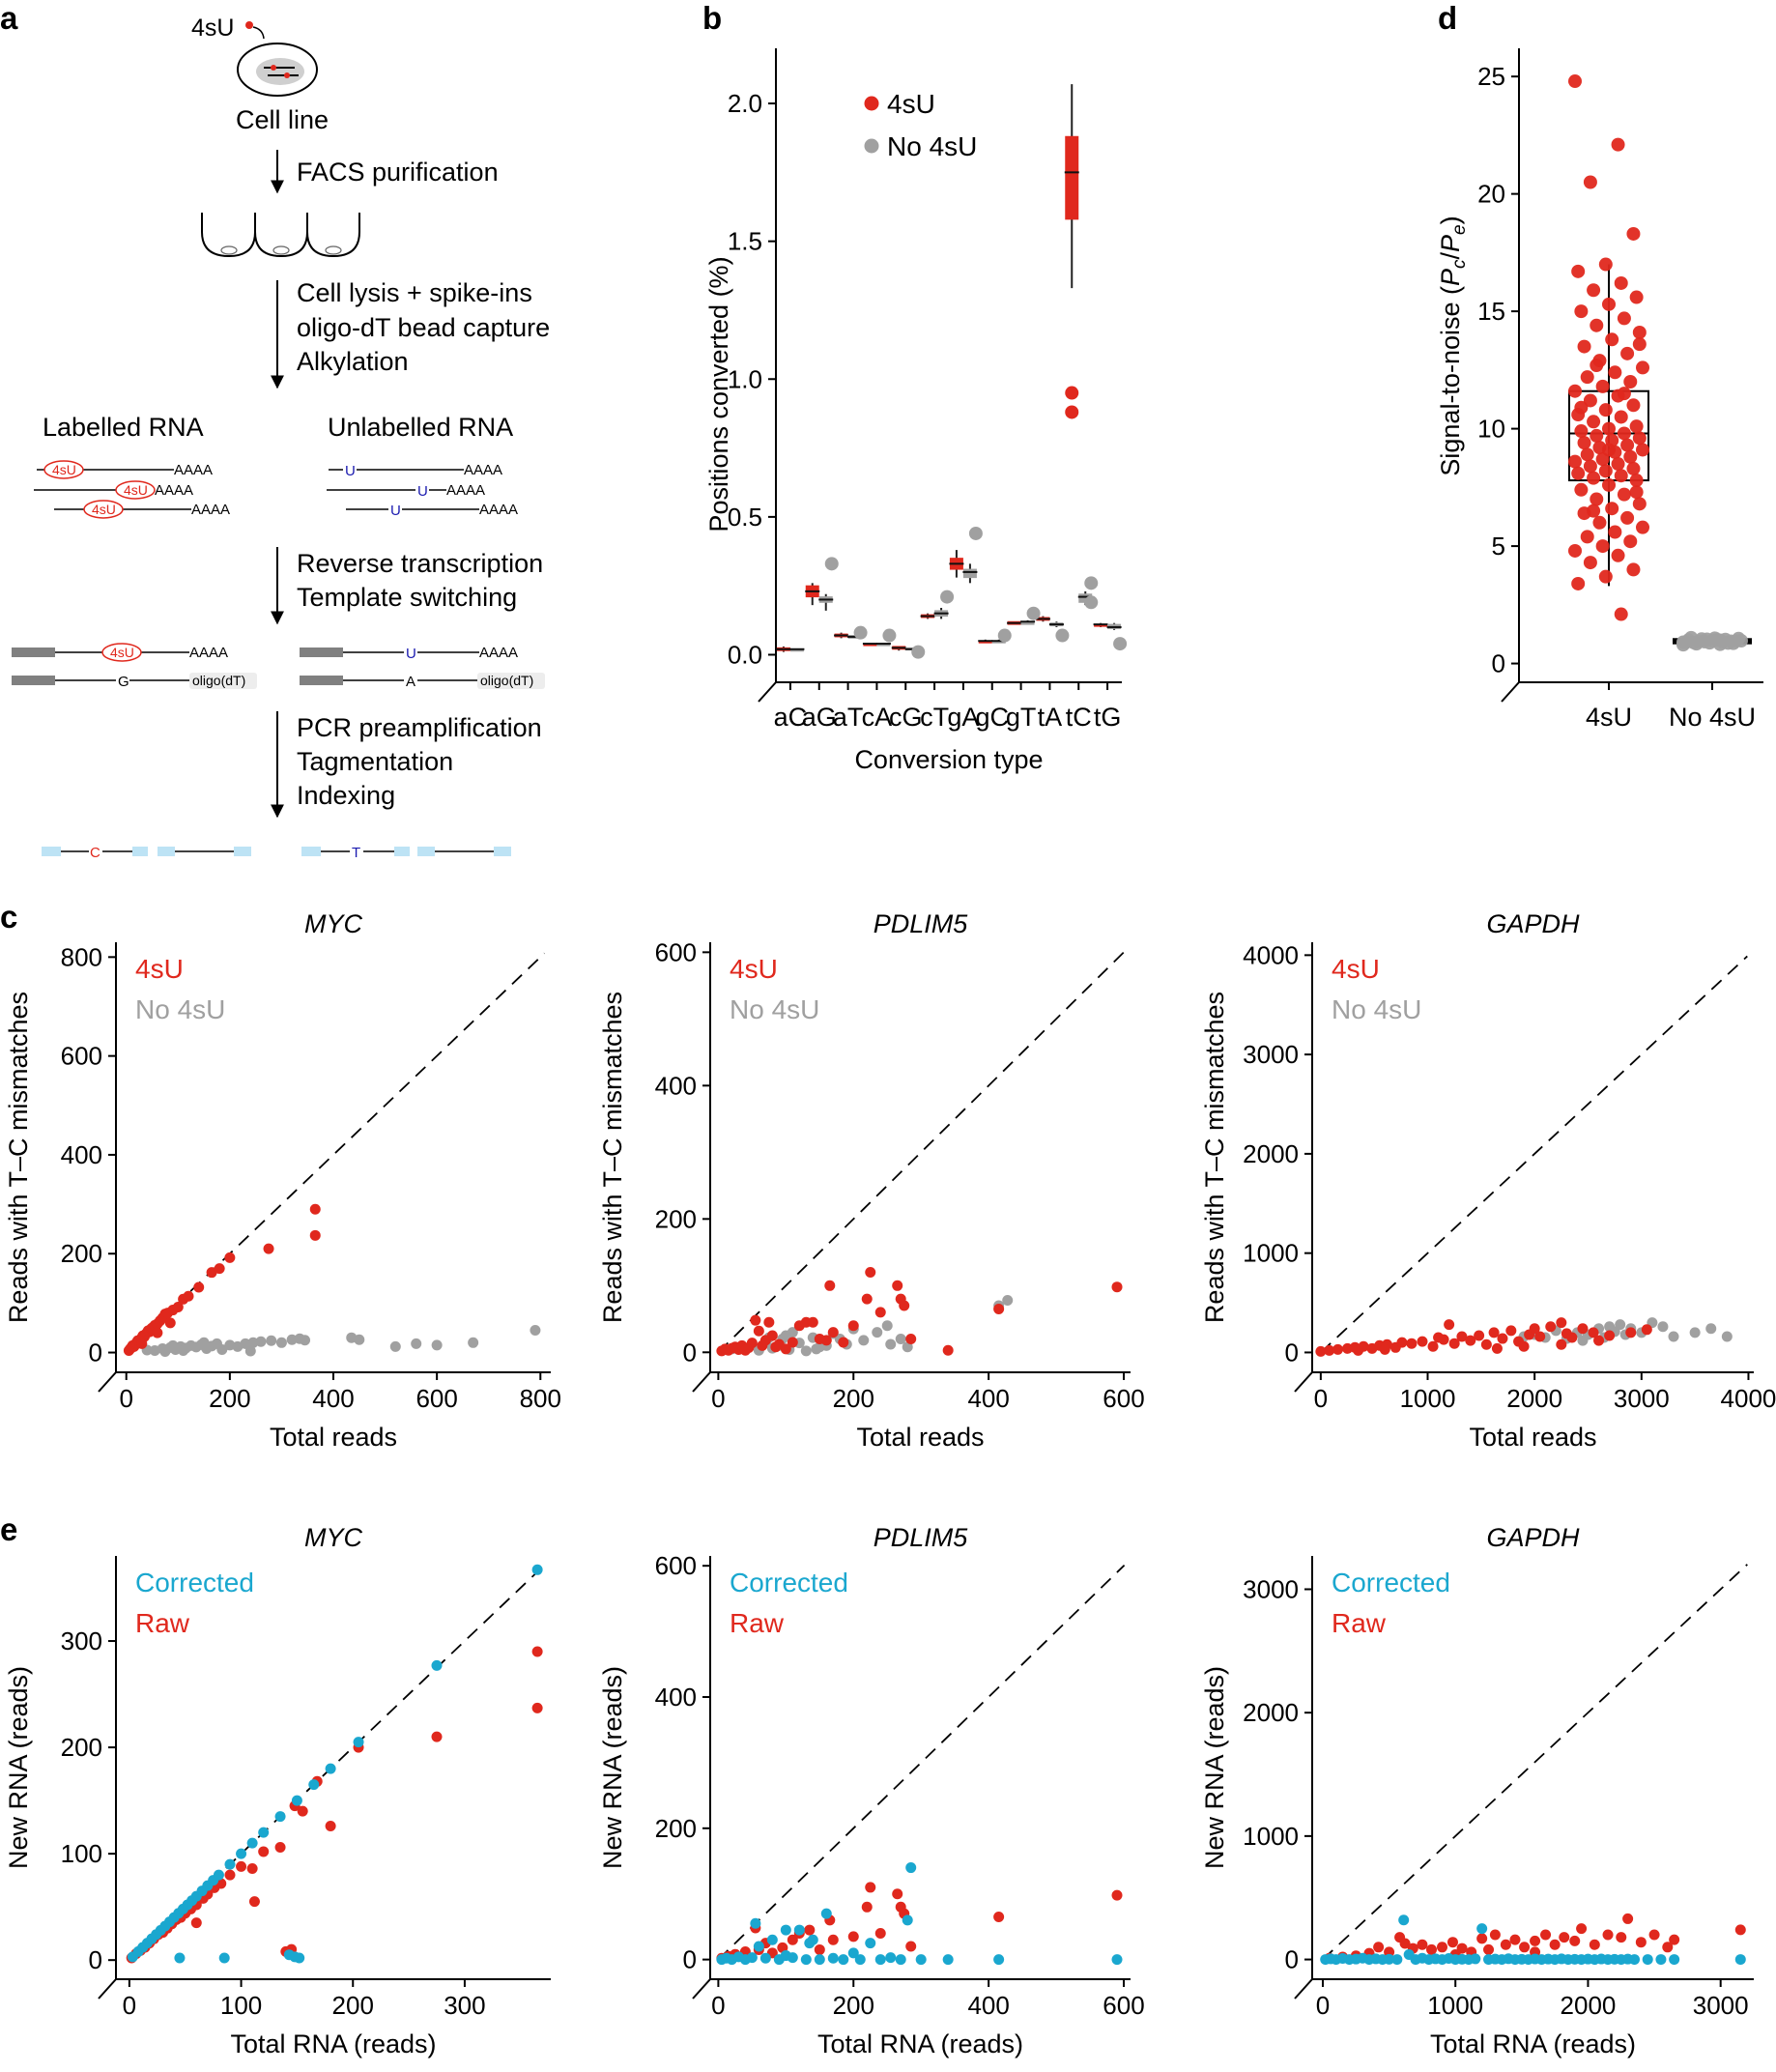 The width and height of the screenshot is (1776, 2072). What do you see at coordinates (410, 682) in the screenshot?
I see `adenine-mark: A` at bounding box center [410, 682].